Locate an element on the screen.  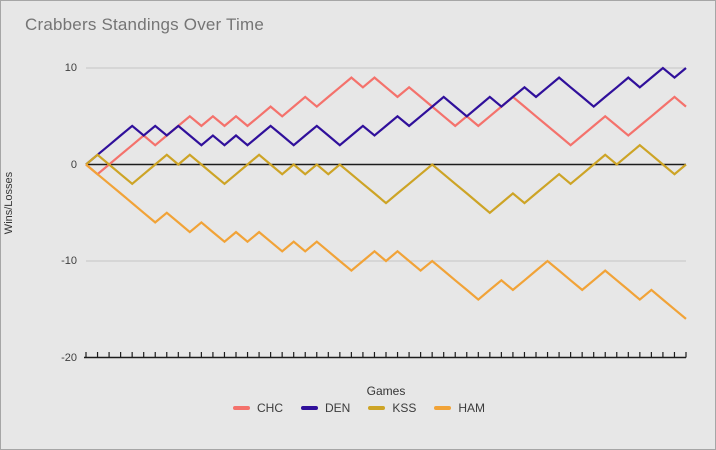
legend-label: KSS is located at coordinates (404, 408).